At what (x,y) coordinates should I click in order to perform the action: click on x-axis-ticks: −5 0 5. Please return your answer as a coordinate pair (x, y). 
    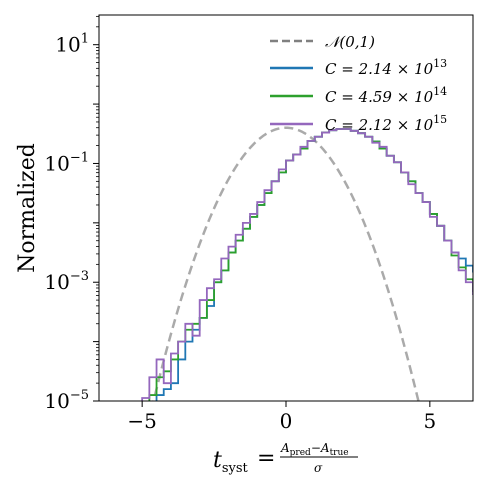
    Looking at the image, I should click on (281, 417).